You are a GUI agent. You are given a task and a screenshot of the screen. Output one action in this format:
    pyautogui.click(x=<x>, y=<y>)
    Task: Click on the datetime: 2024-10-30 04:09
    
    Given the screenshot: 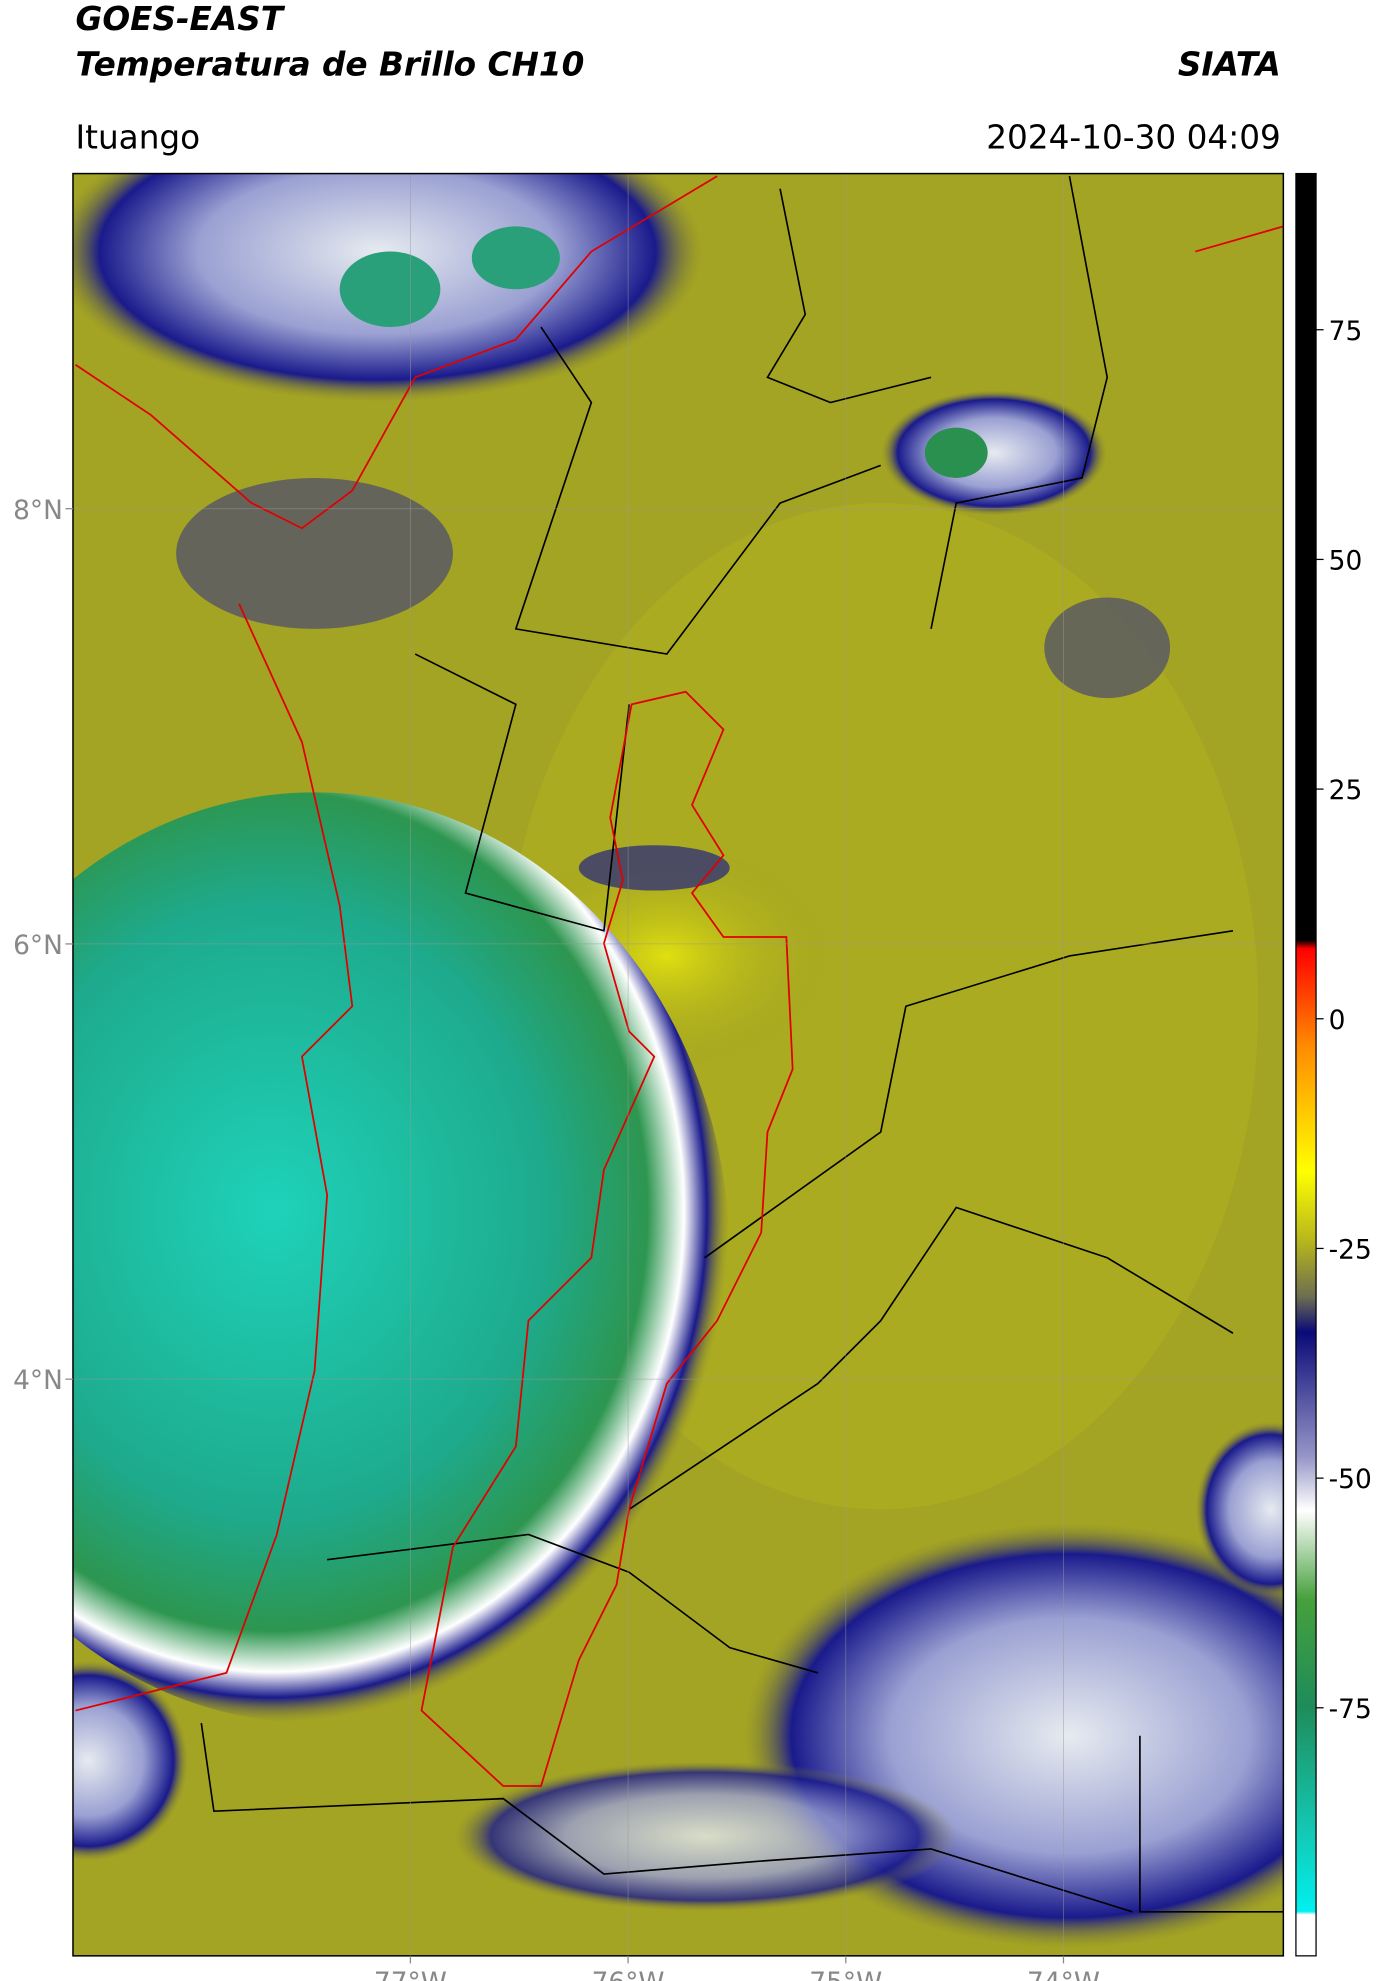 What is the action you would take?
    pyautogui.click(x=1133, y=137)
    